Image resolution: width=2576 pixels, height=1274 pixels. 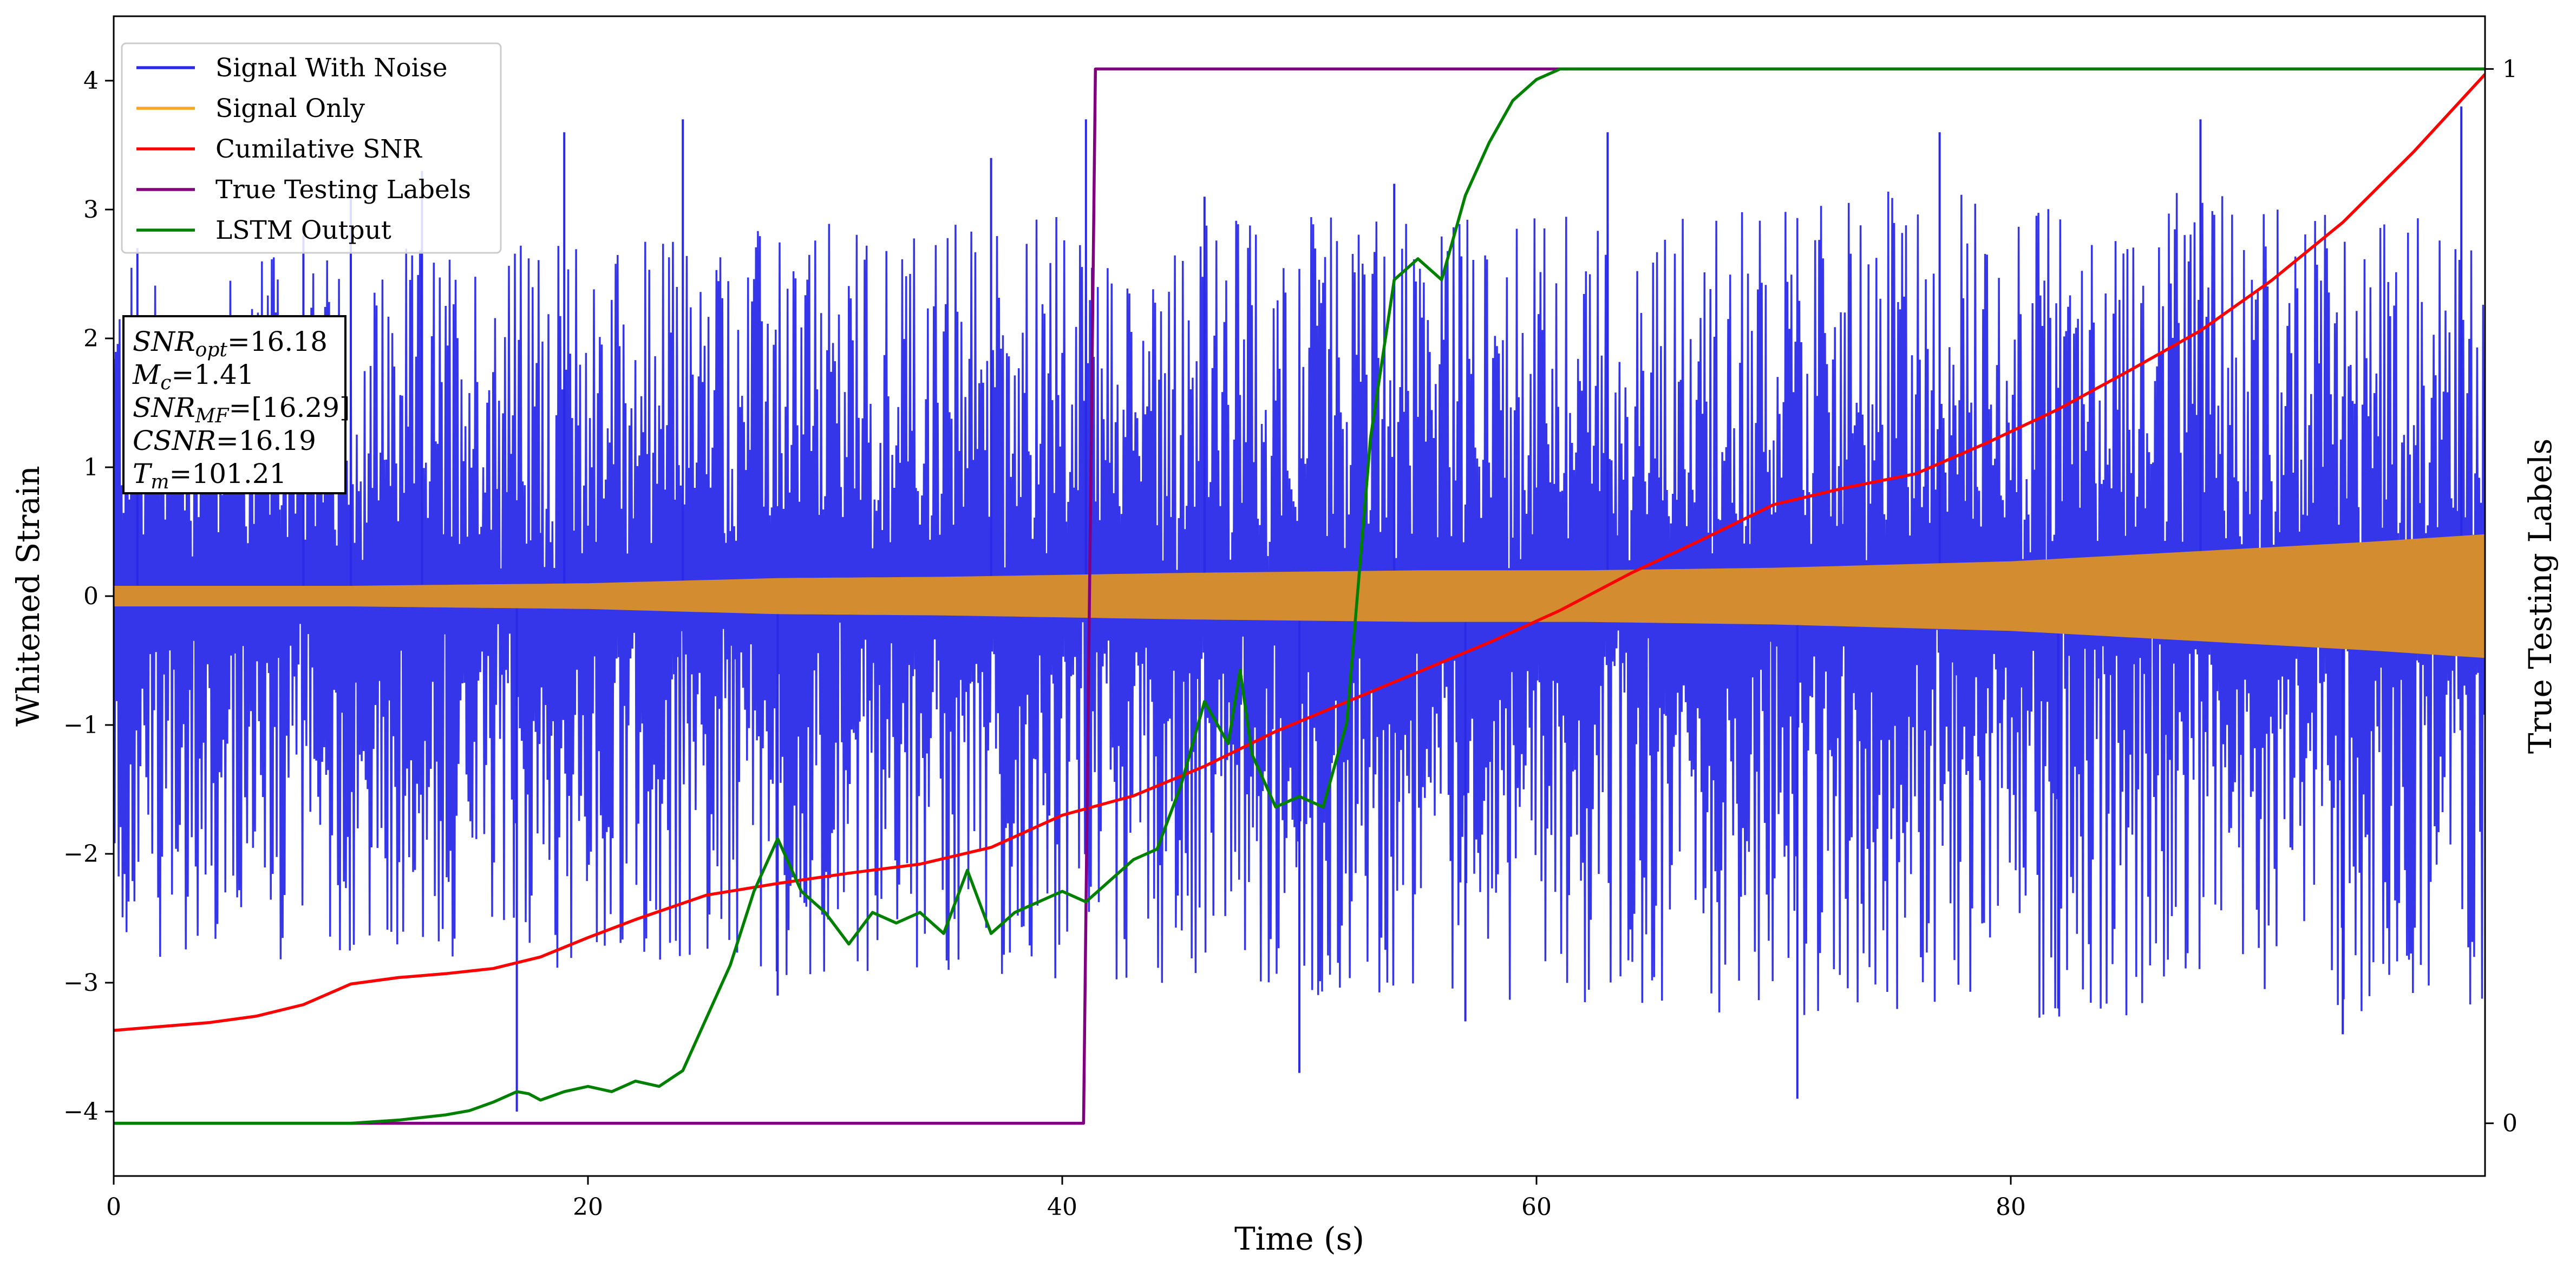 What do you see at coordinates (81, 1112) in the screenshot?
I see `y-tick-label: −4` at bounding box center [81, 1112].